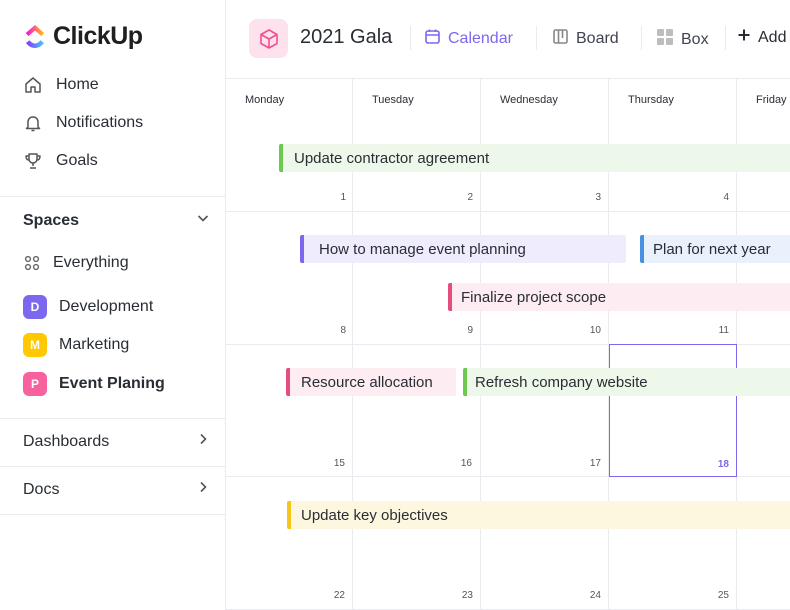  Describe the element at coordinates (100, 122) in the screenshot. I see `nav-notifications-label: Notifications` at that location.